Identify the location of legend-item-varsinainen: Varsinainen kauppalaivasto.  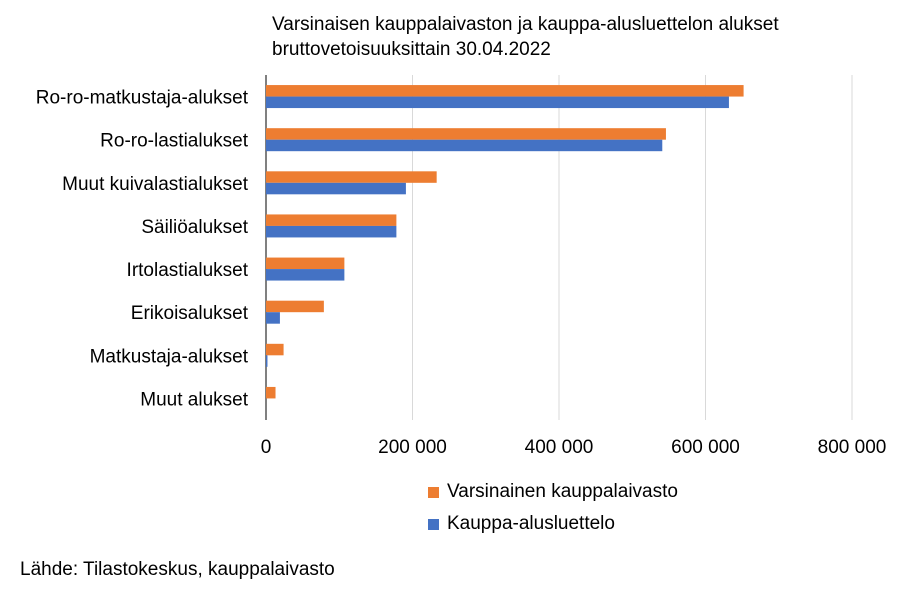
(553, 492).